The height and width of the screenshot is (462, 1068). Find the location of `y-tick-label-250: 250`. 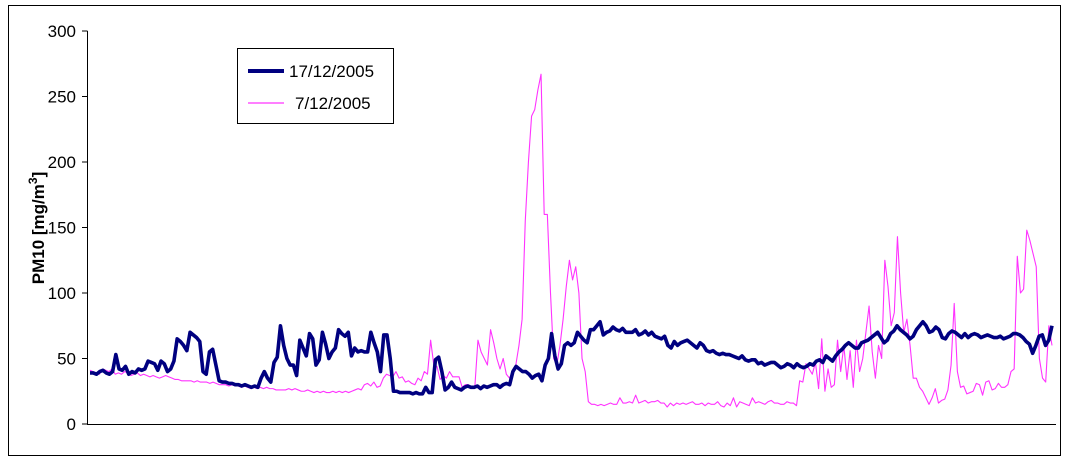

y-tick-label-250: 250 is located at coordinates (62, 97).